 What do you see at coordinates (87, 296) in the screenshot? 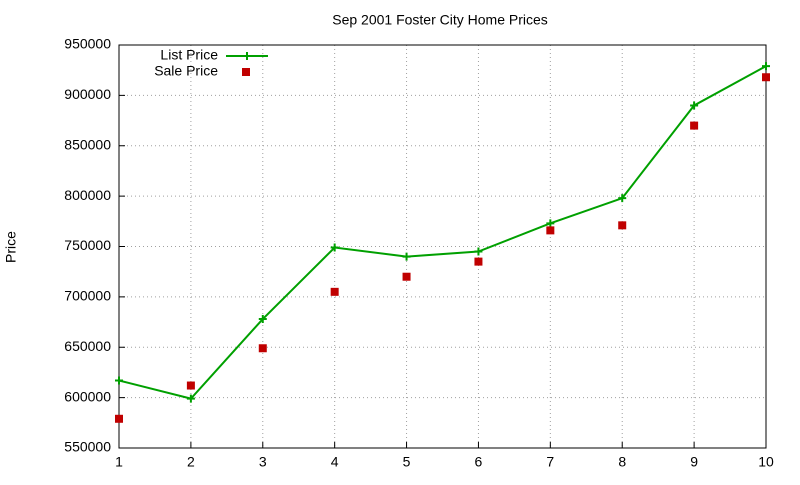
I see `y-tick-label: 700000` at bounding box center [87, 296].